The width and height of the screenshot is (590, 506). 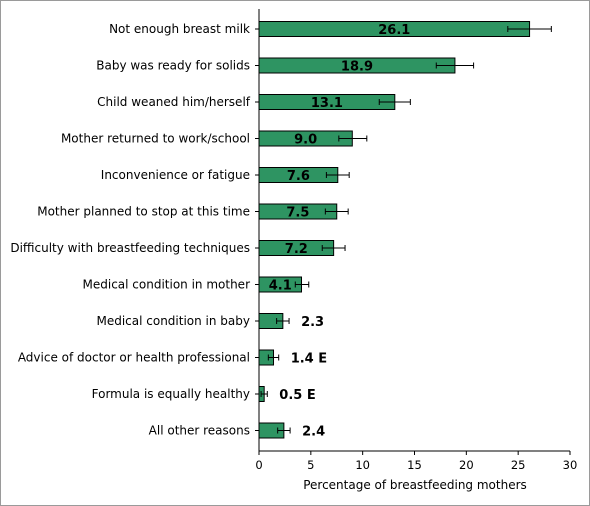 What do you see at coordinates (171, 394) in the screenshot?
I see `category-label: Formula is equally healthy` at bounding box center [171, 394].